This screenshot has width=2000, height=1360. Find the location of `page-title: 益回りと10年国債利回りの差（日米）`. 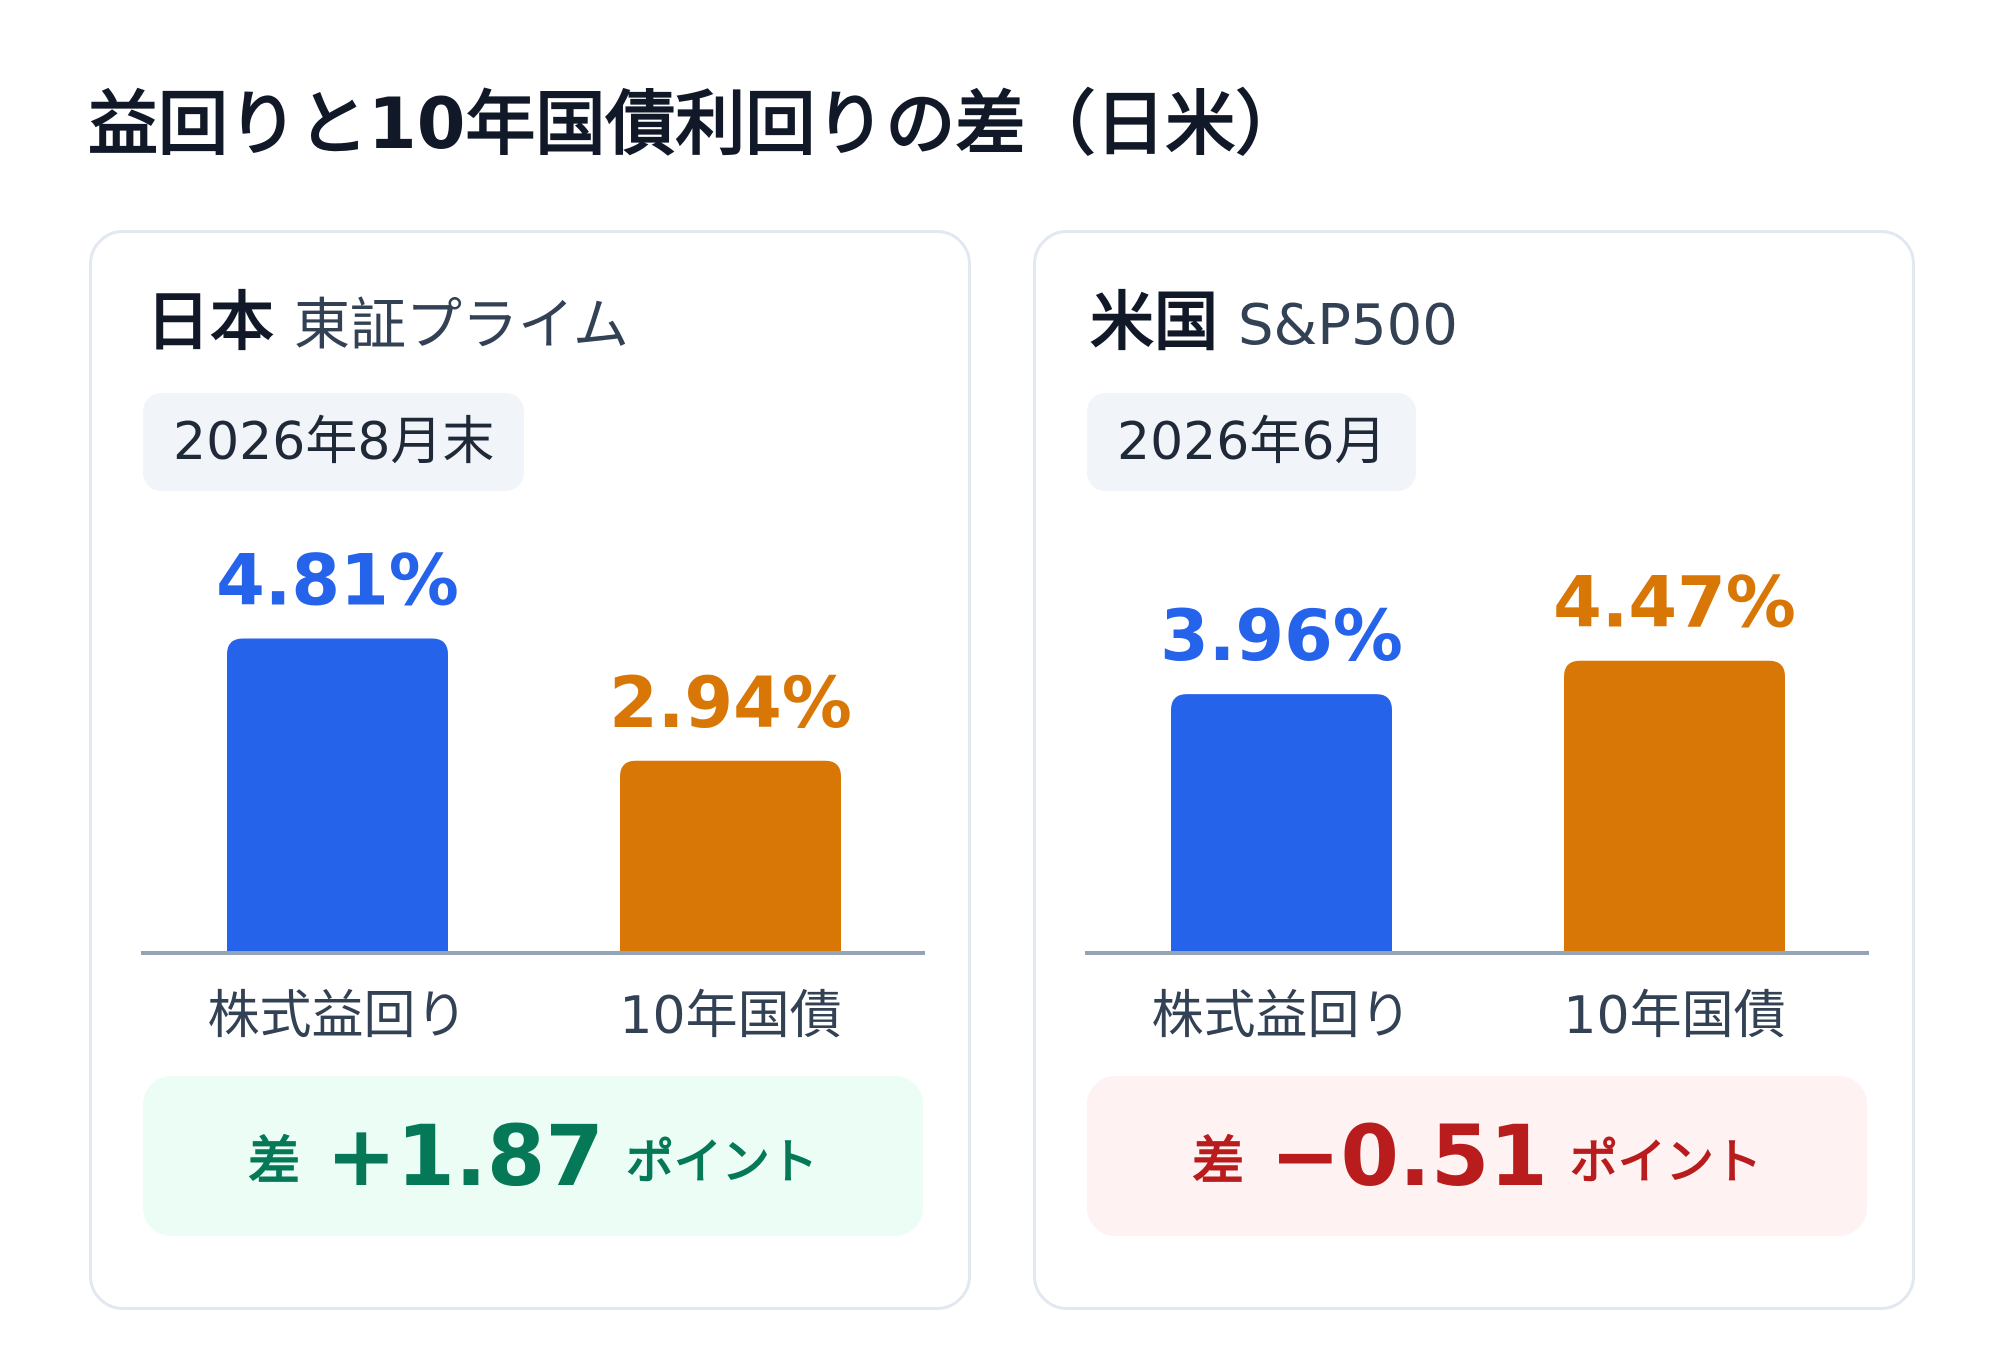

page-title: 益回りと10年国債利回りの差（日米） is located at coordinates (697, 124).